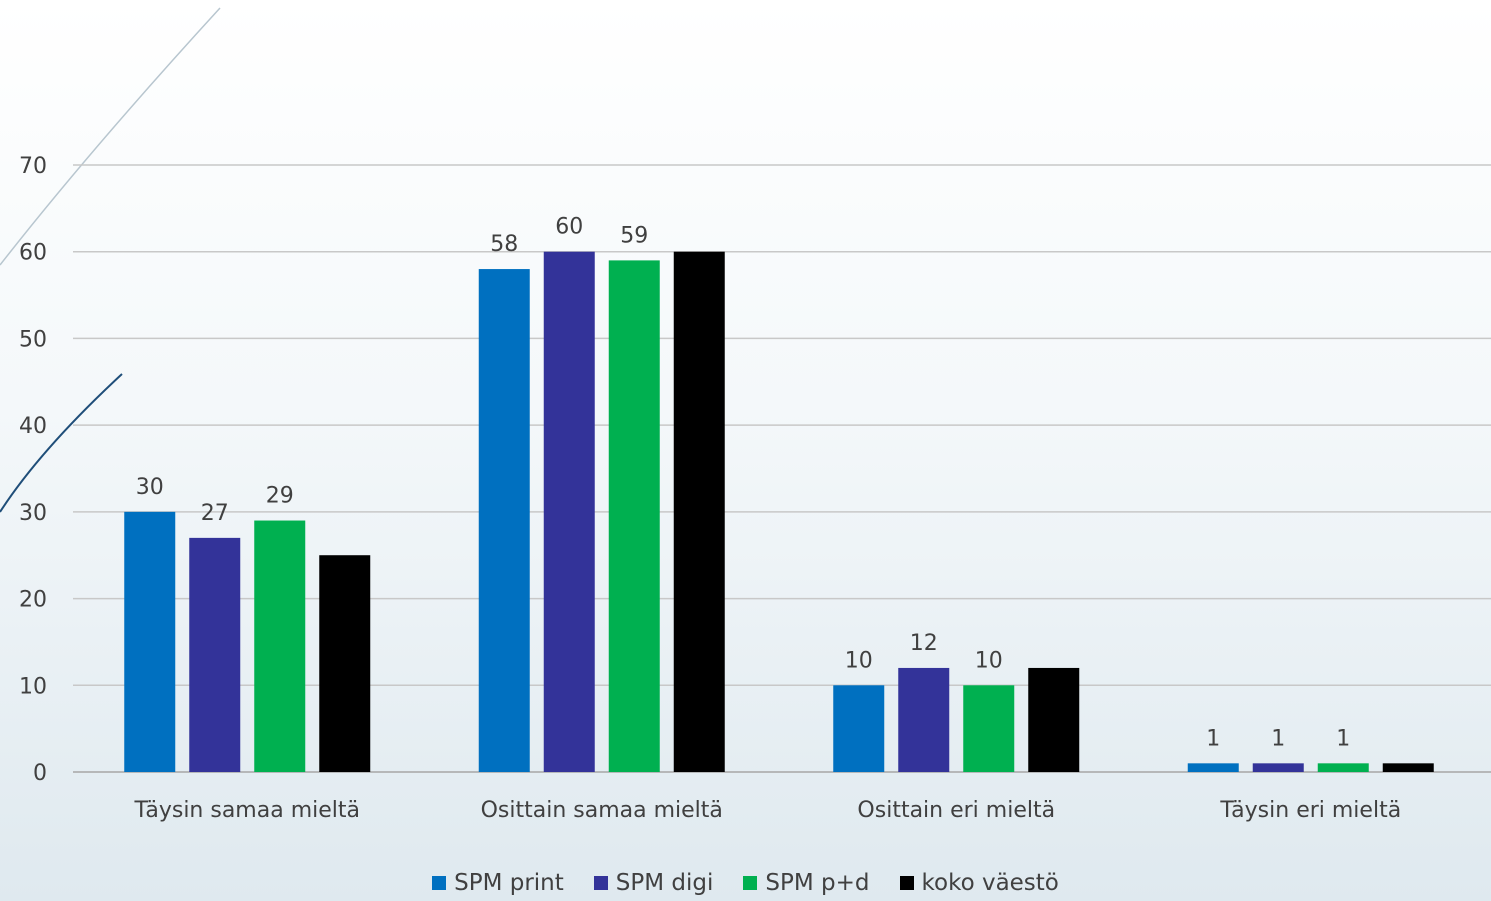 The height and width of the screenshot is (901, 1491). What do you see at coordinates (150, 487) in the screenshot?
I see `data-label: 30` at bounding box center [150, 487].